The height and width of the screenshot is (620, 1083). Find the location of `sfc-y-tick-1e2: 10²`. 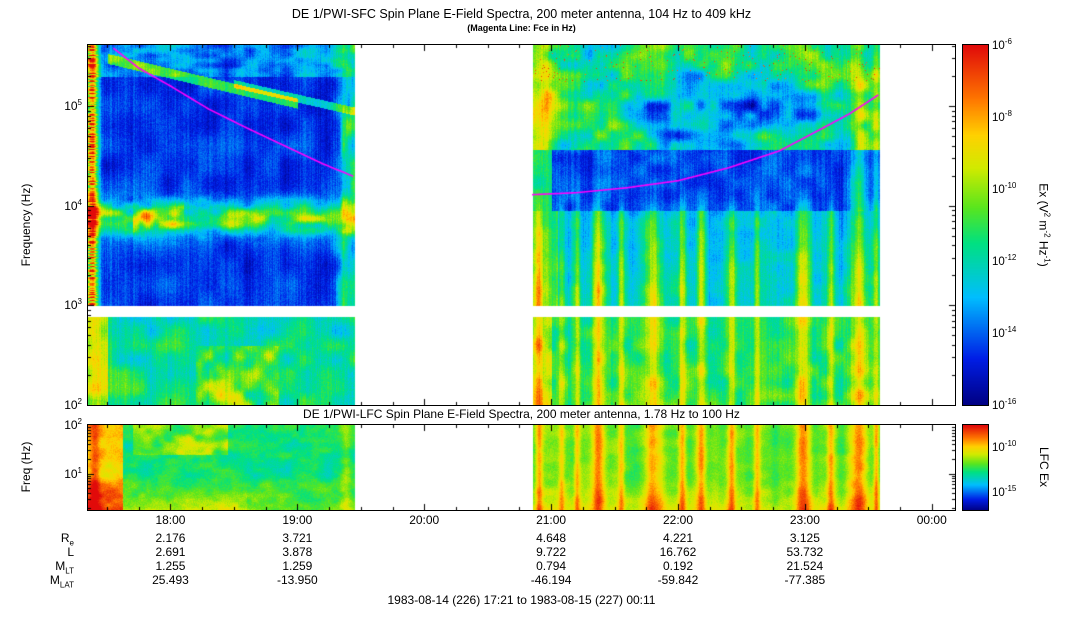

sfc-y-tick-1e2: 10² is located at coordinates (73, 404).